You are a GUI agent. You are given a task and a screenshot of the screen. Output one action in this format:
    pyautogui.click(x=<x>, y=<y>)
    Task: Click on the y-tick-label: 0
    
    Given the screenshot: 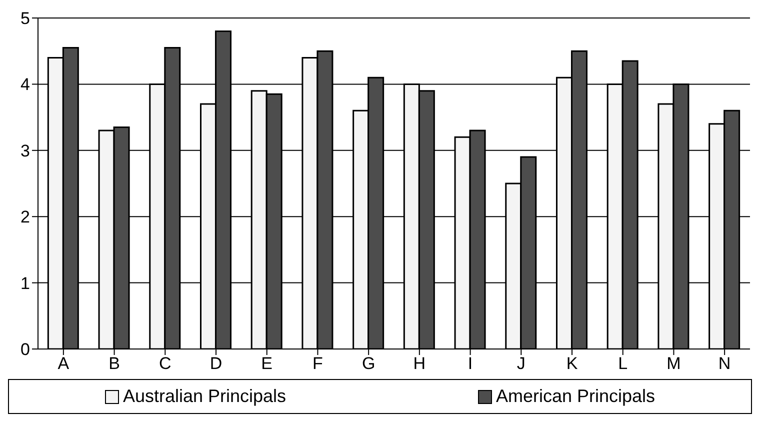 What is the action you would take?
    pyautogui.click(x=25, y=350)
    